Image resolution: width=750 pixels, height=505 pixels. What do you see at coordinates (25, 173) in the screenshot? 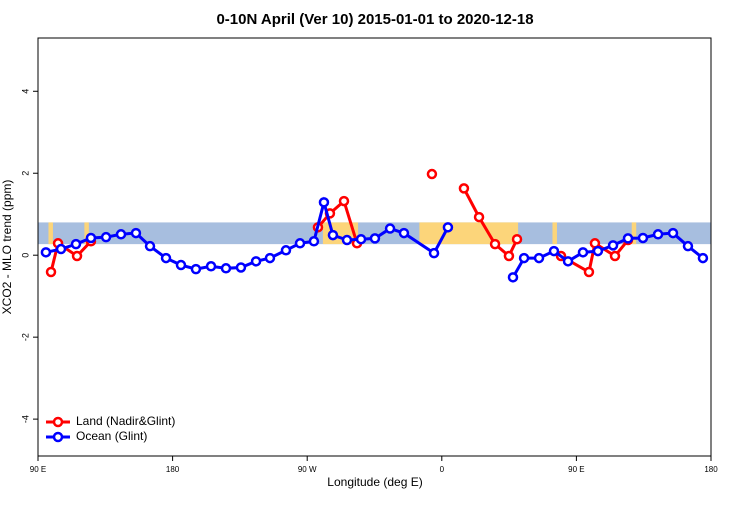
I see `y-tick-label: 2` at bounding box center [25, 173].